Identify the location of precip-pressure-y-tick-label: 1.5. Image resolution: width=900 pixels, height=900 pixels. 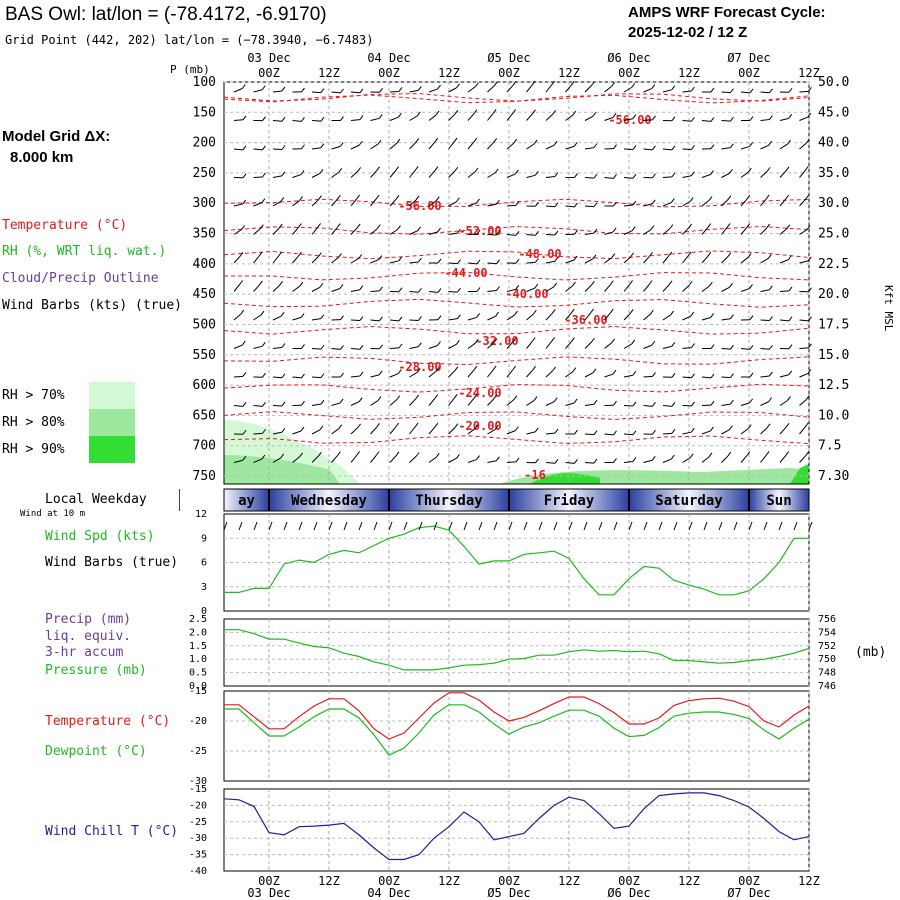
(198, 646).